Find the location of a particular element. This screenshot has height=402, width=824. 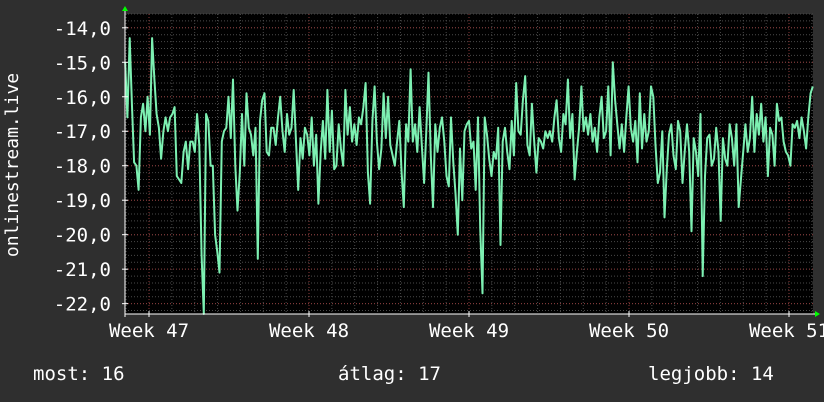

x-tick-label: Week 48 is located at coordinates (309, 331).